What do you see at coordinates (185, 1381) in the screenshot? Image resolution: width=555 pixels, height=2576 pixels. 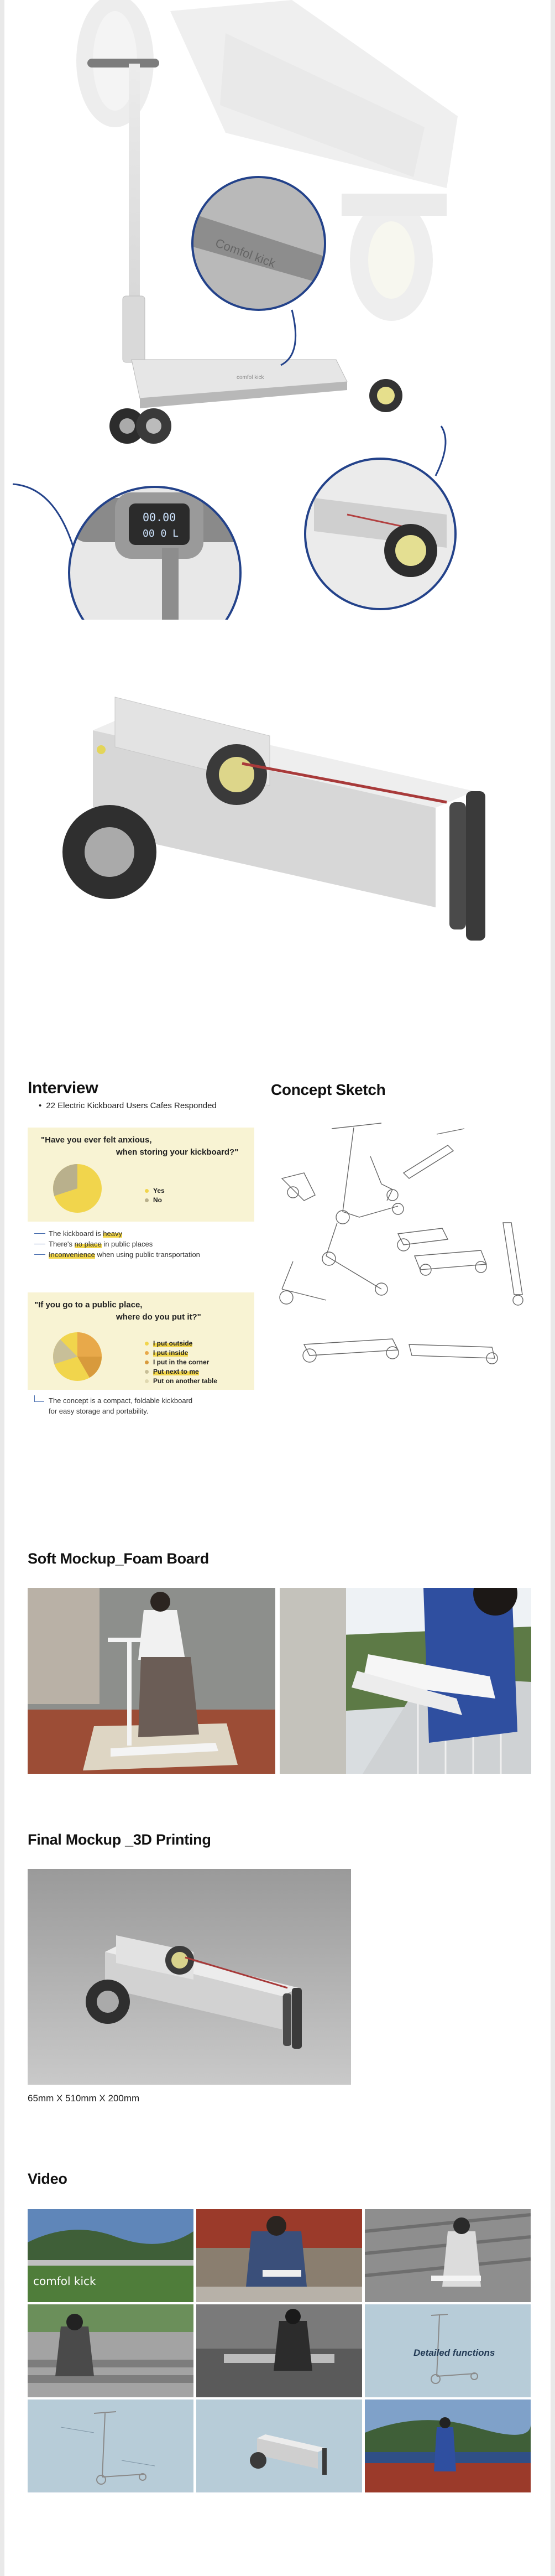 I see `legend-another-table: Put on another table` at bounding box center [185, 1381].